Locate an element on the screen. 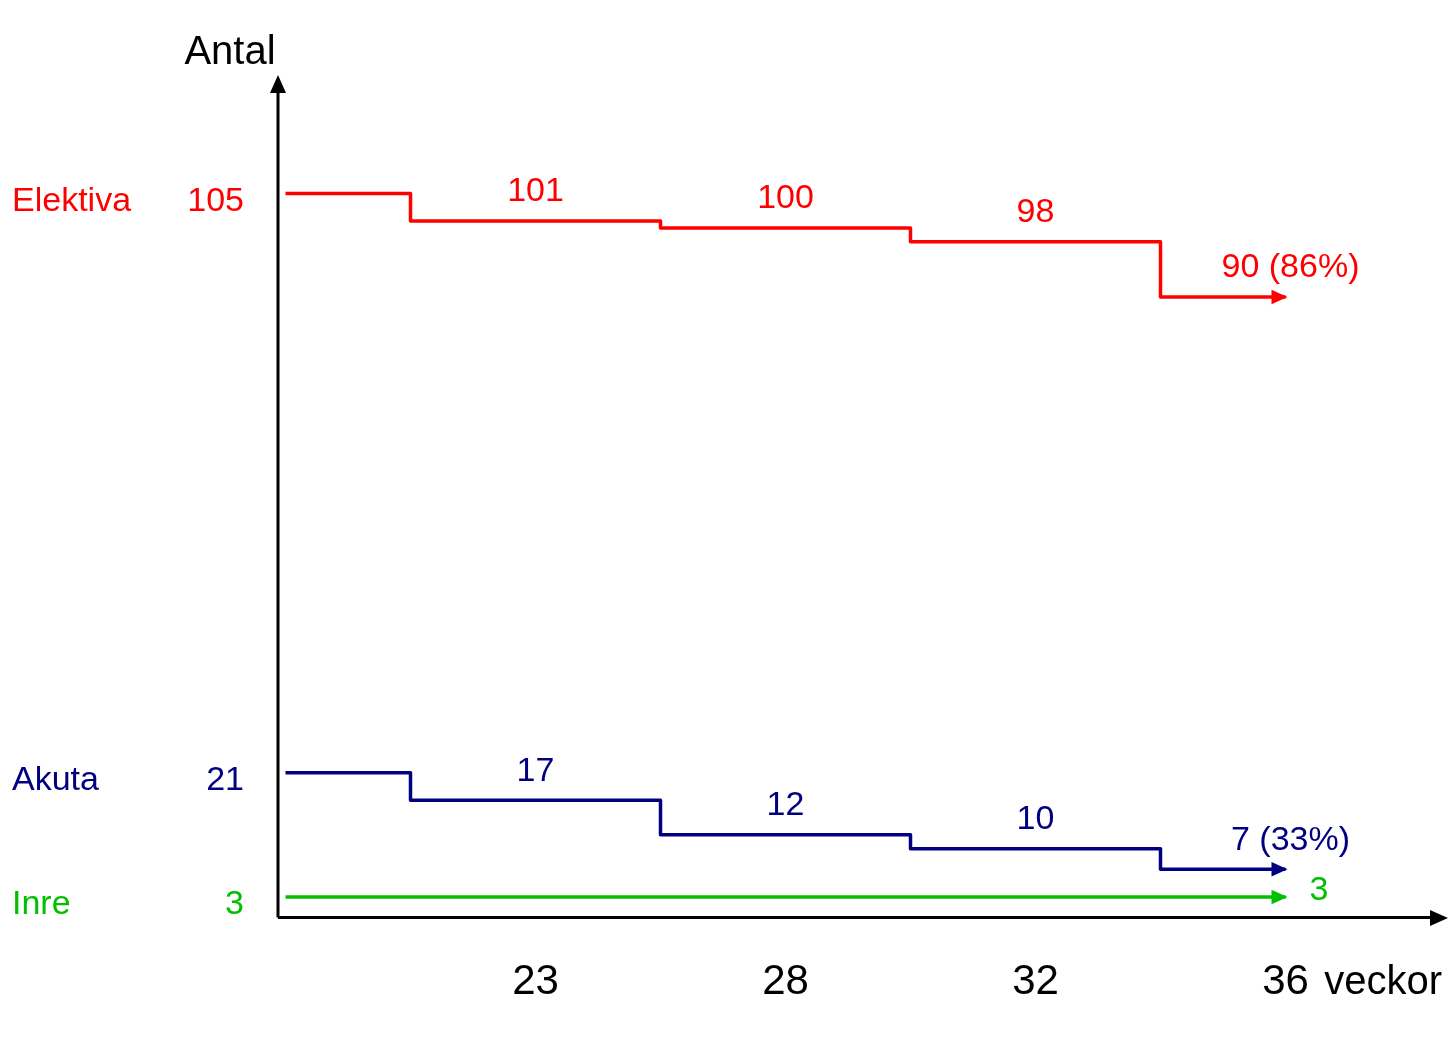 This screenshot has height=1061, width=1449. data-label: 105 is located at coordinates (215, 198).